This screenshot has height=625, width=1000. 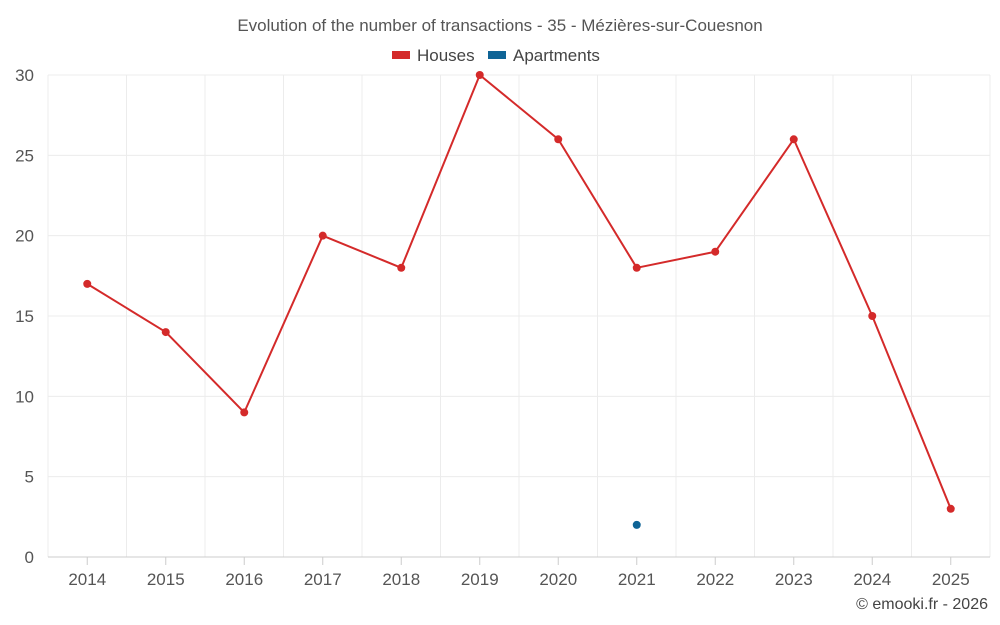 I want to click on x-tick-label: 2015, so click(x=166, y=579).